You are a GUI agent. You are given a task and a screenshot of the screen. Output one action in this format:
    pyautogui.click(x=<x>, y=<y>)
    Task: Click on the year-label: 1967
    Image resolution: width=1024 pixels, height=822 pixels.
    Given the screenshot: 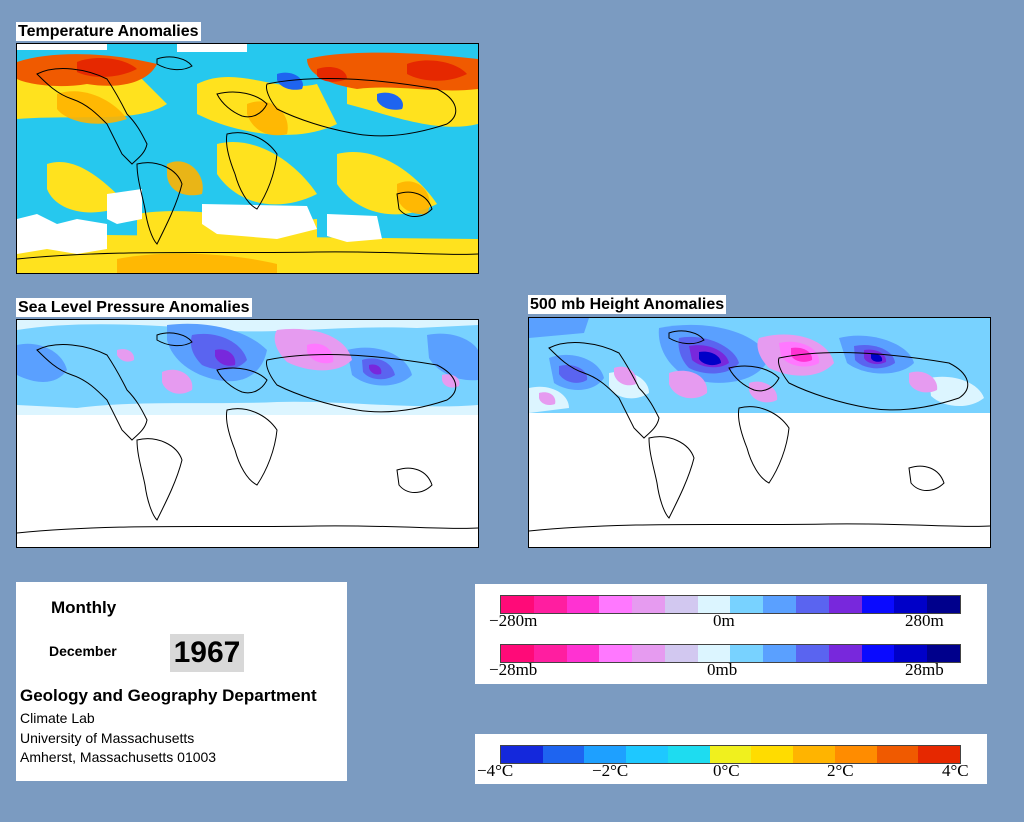 What is the action you would take?
    pyautogui.click(x=207, y=653)
    